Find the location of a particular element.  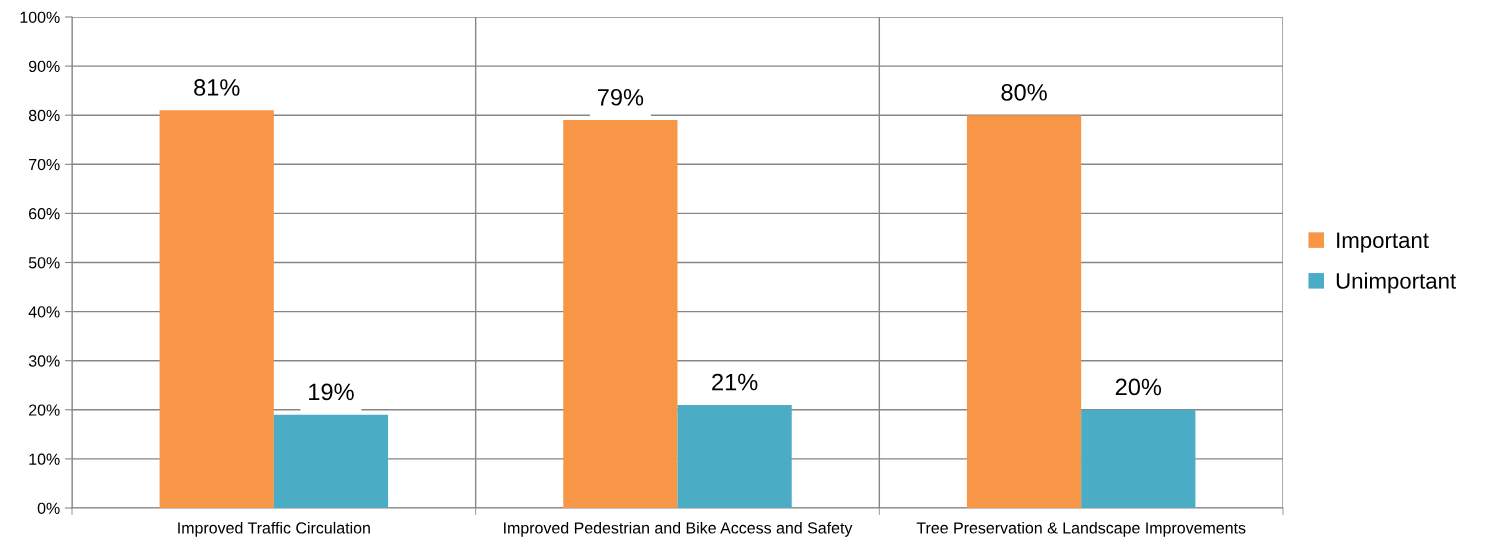

y-tick-label: 80% is located at coordinates (44, 115).